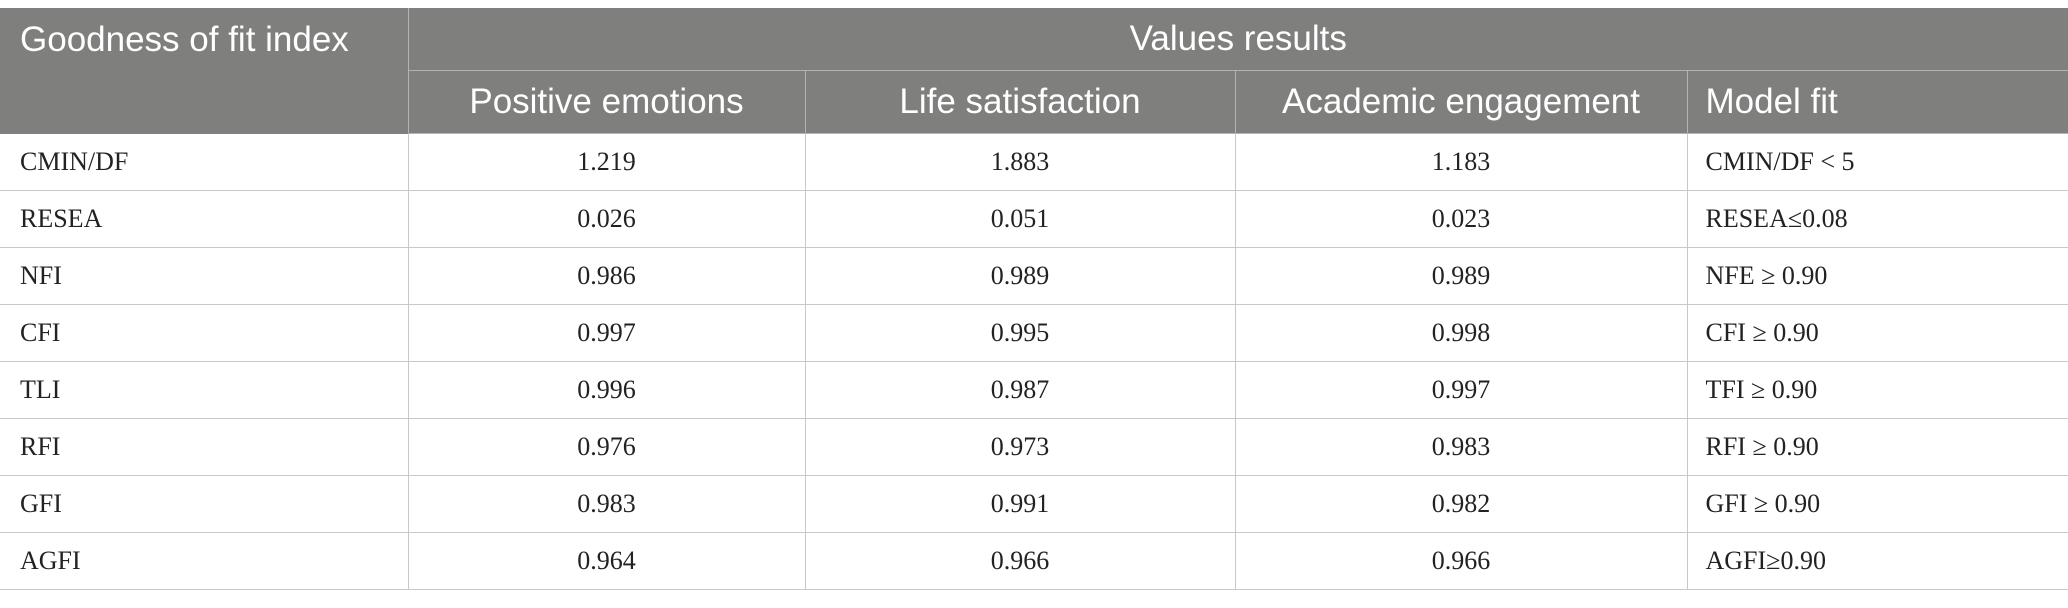 The width and height of the screenshot is (2068, 608). Describe the element at coordinates (204, 333) in the screenshot. I see `cell-index: CFI` at that location.